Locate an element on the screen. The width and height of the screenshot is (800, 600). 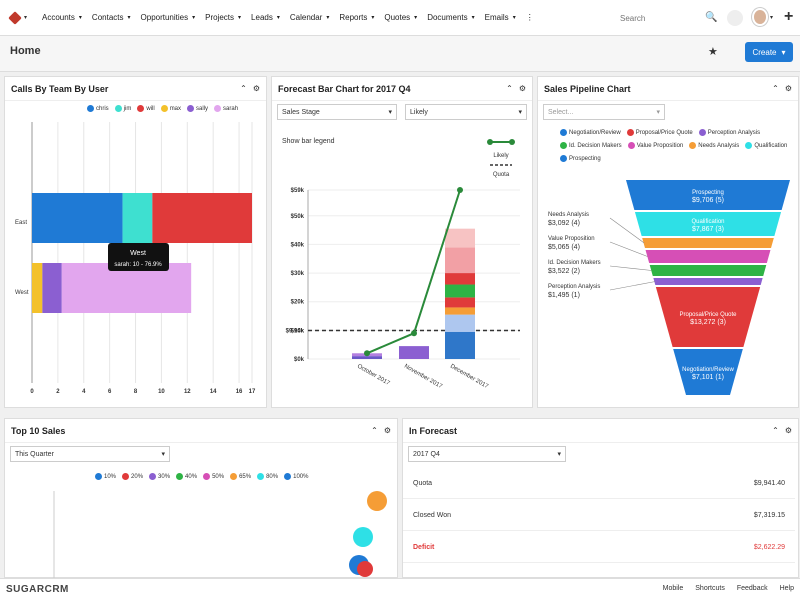
nav-item-calendar: Calendar ▾ is located at coordinates (309, 17).